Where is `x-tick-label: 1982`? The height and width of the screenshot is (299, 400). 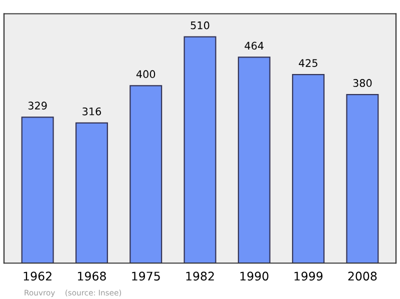 x-tick-label: 1982 is located at coordinates (200, 276).